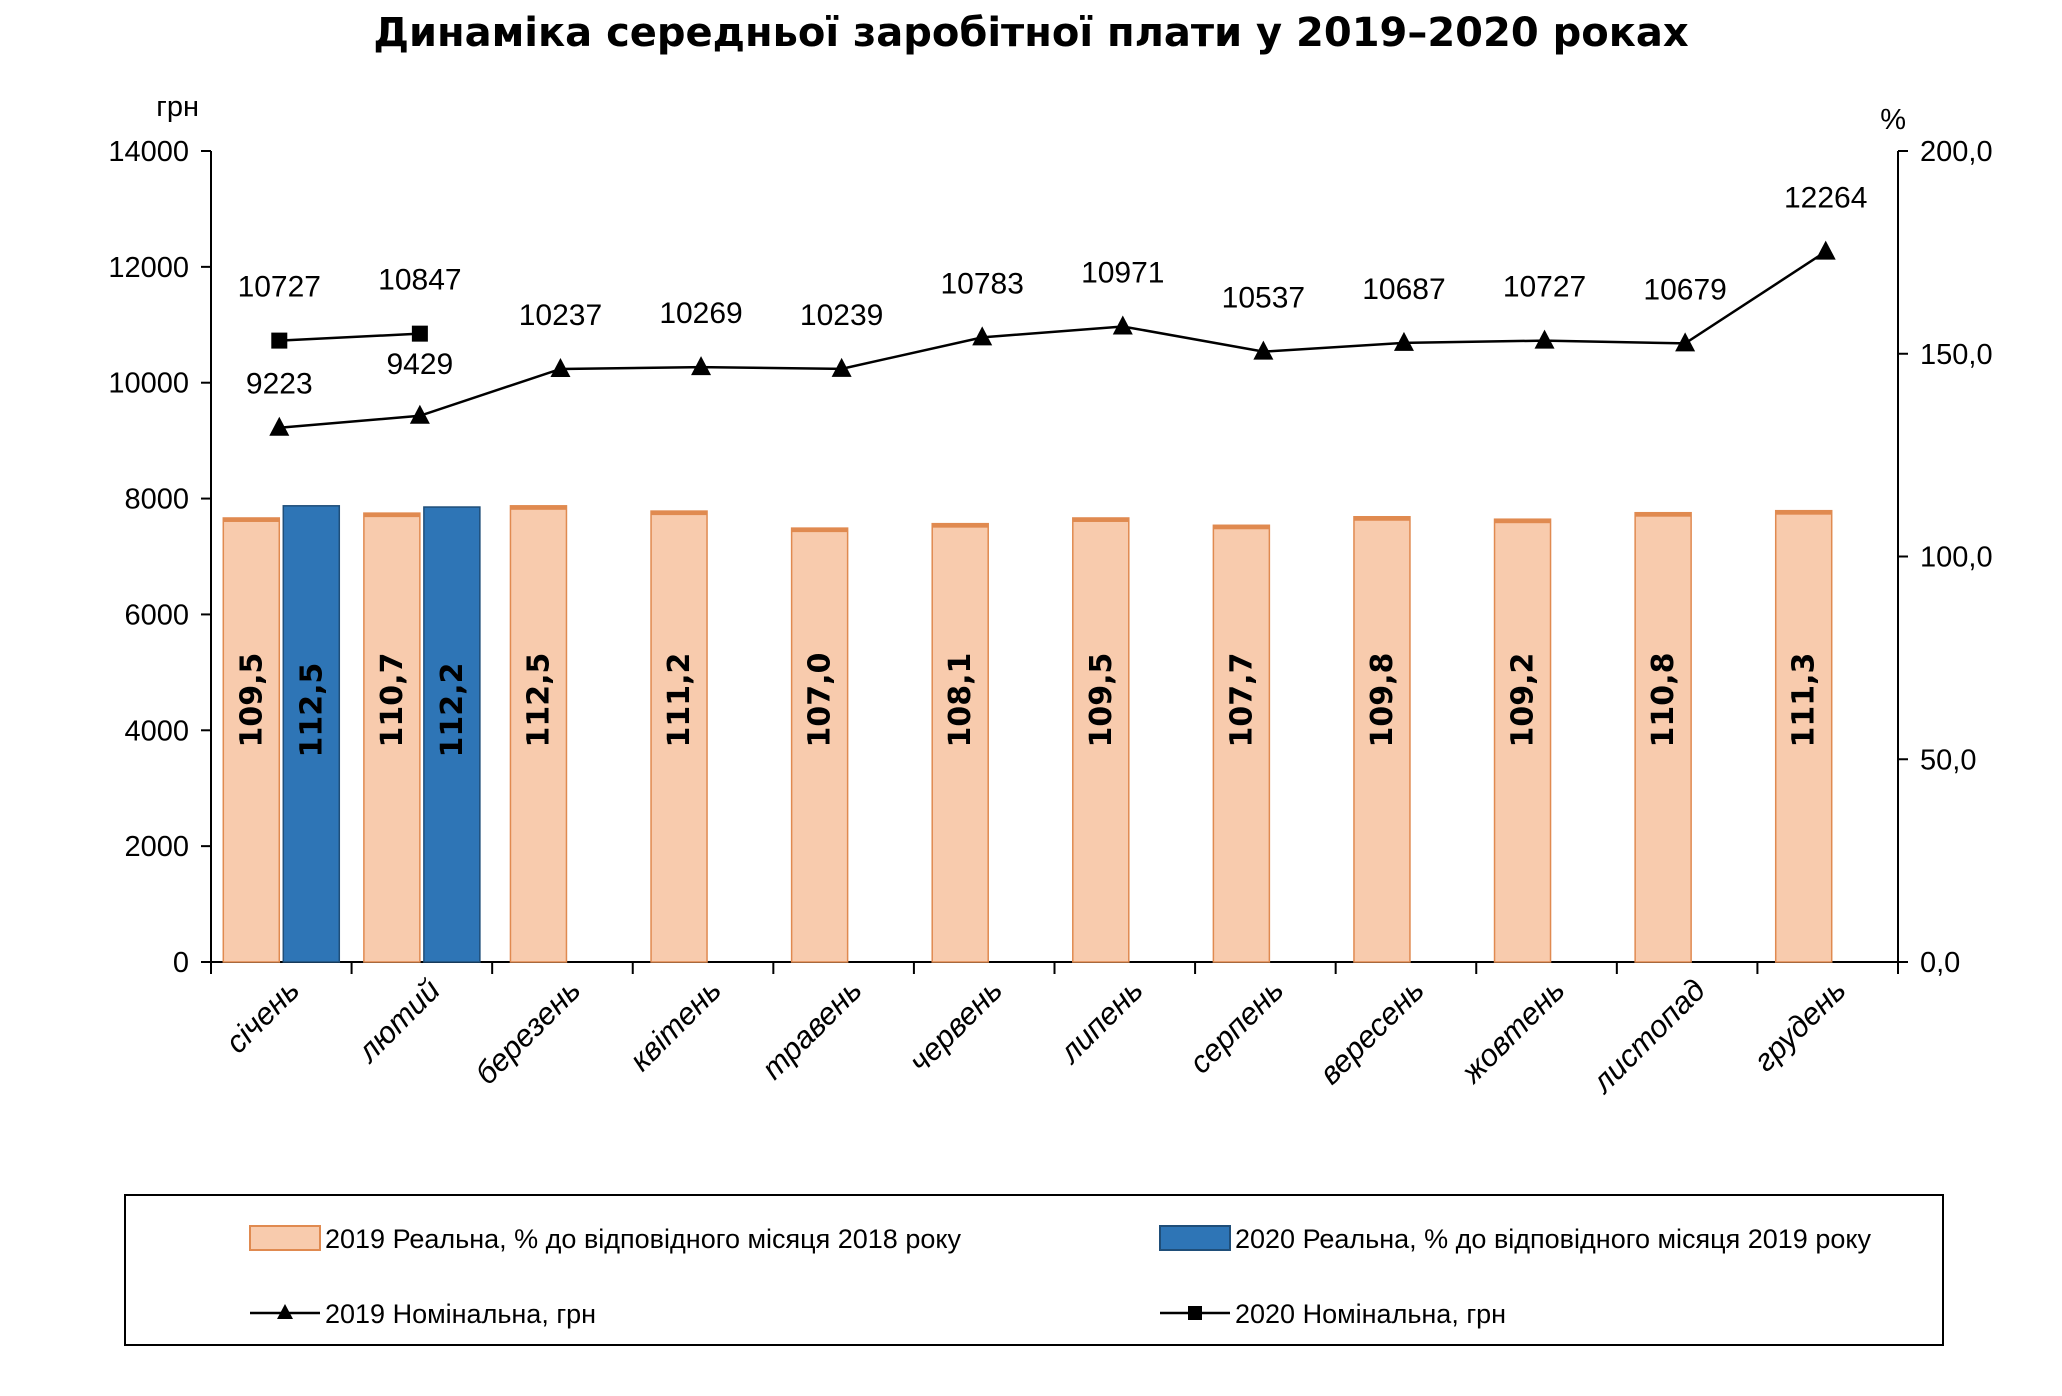  What do you see at coordinates (398, 1021) in the screenshot?
I see `x-axis-category-label: лютий` at bounding box center [398, 1021].